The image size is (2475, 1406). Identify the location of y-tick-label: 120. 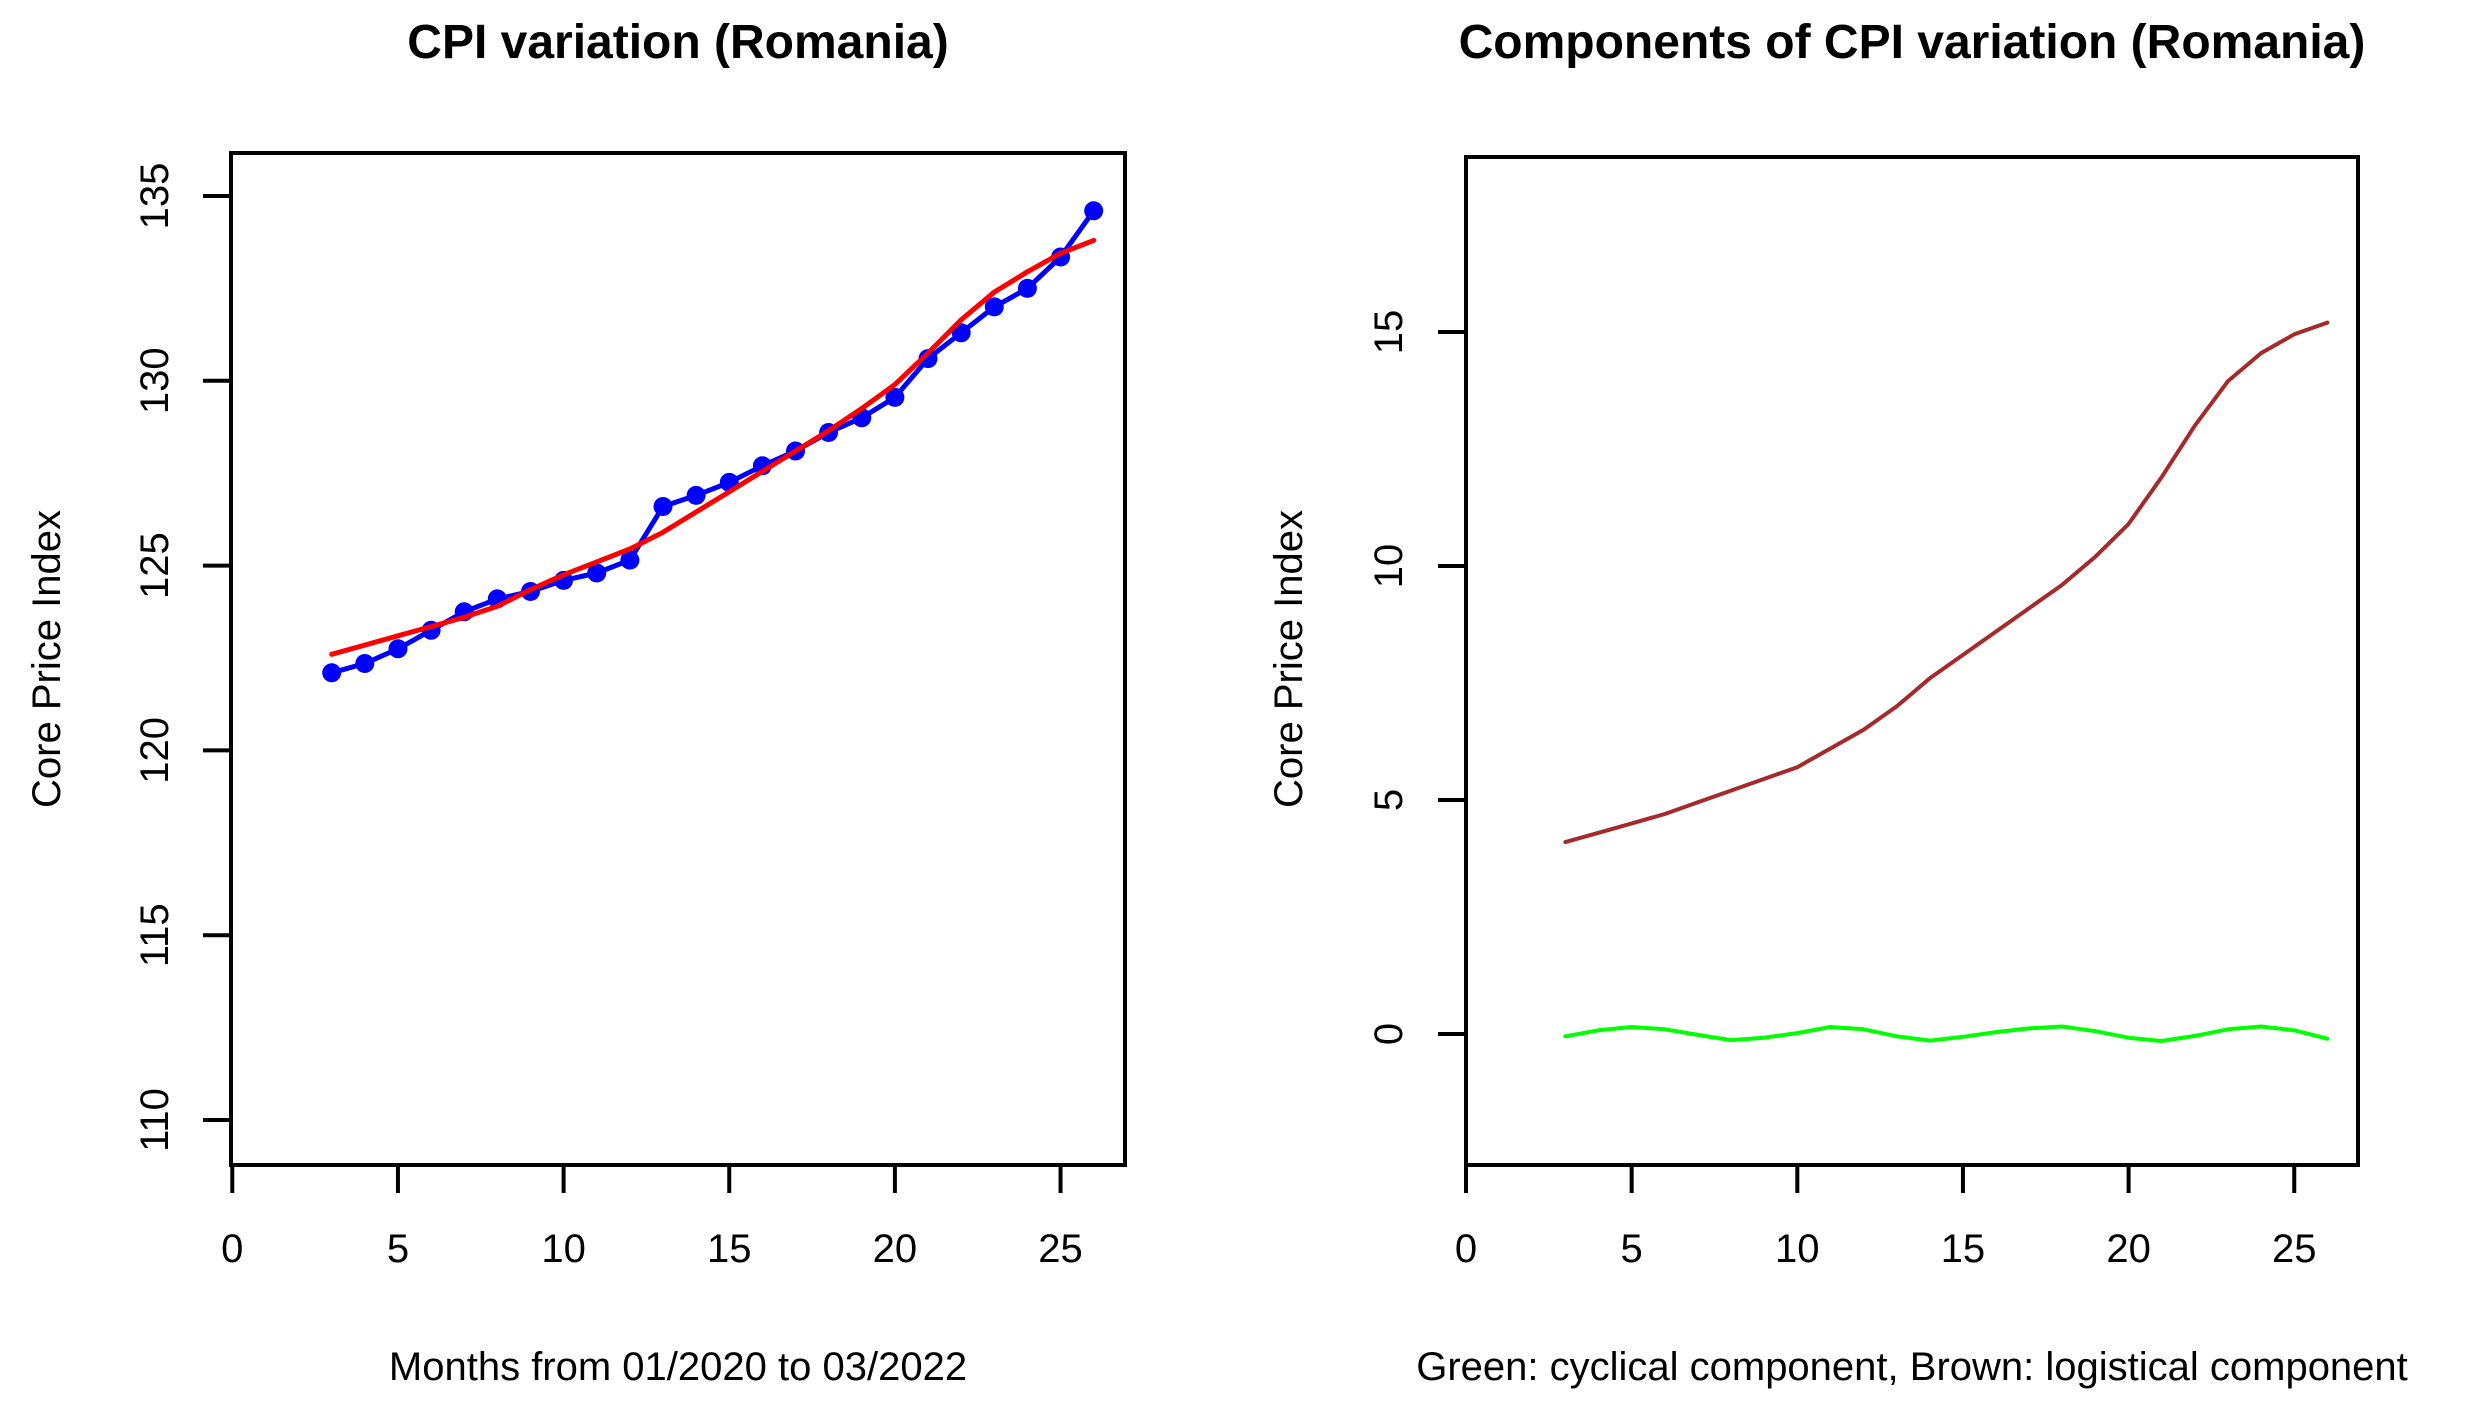
(155, 750).